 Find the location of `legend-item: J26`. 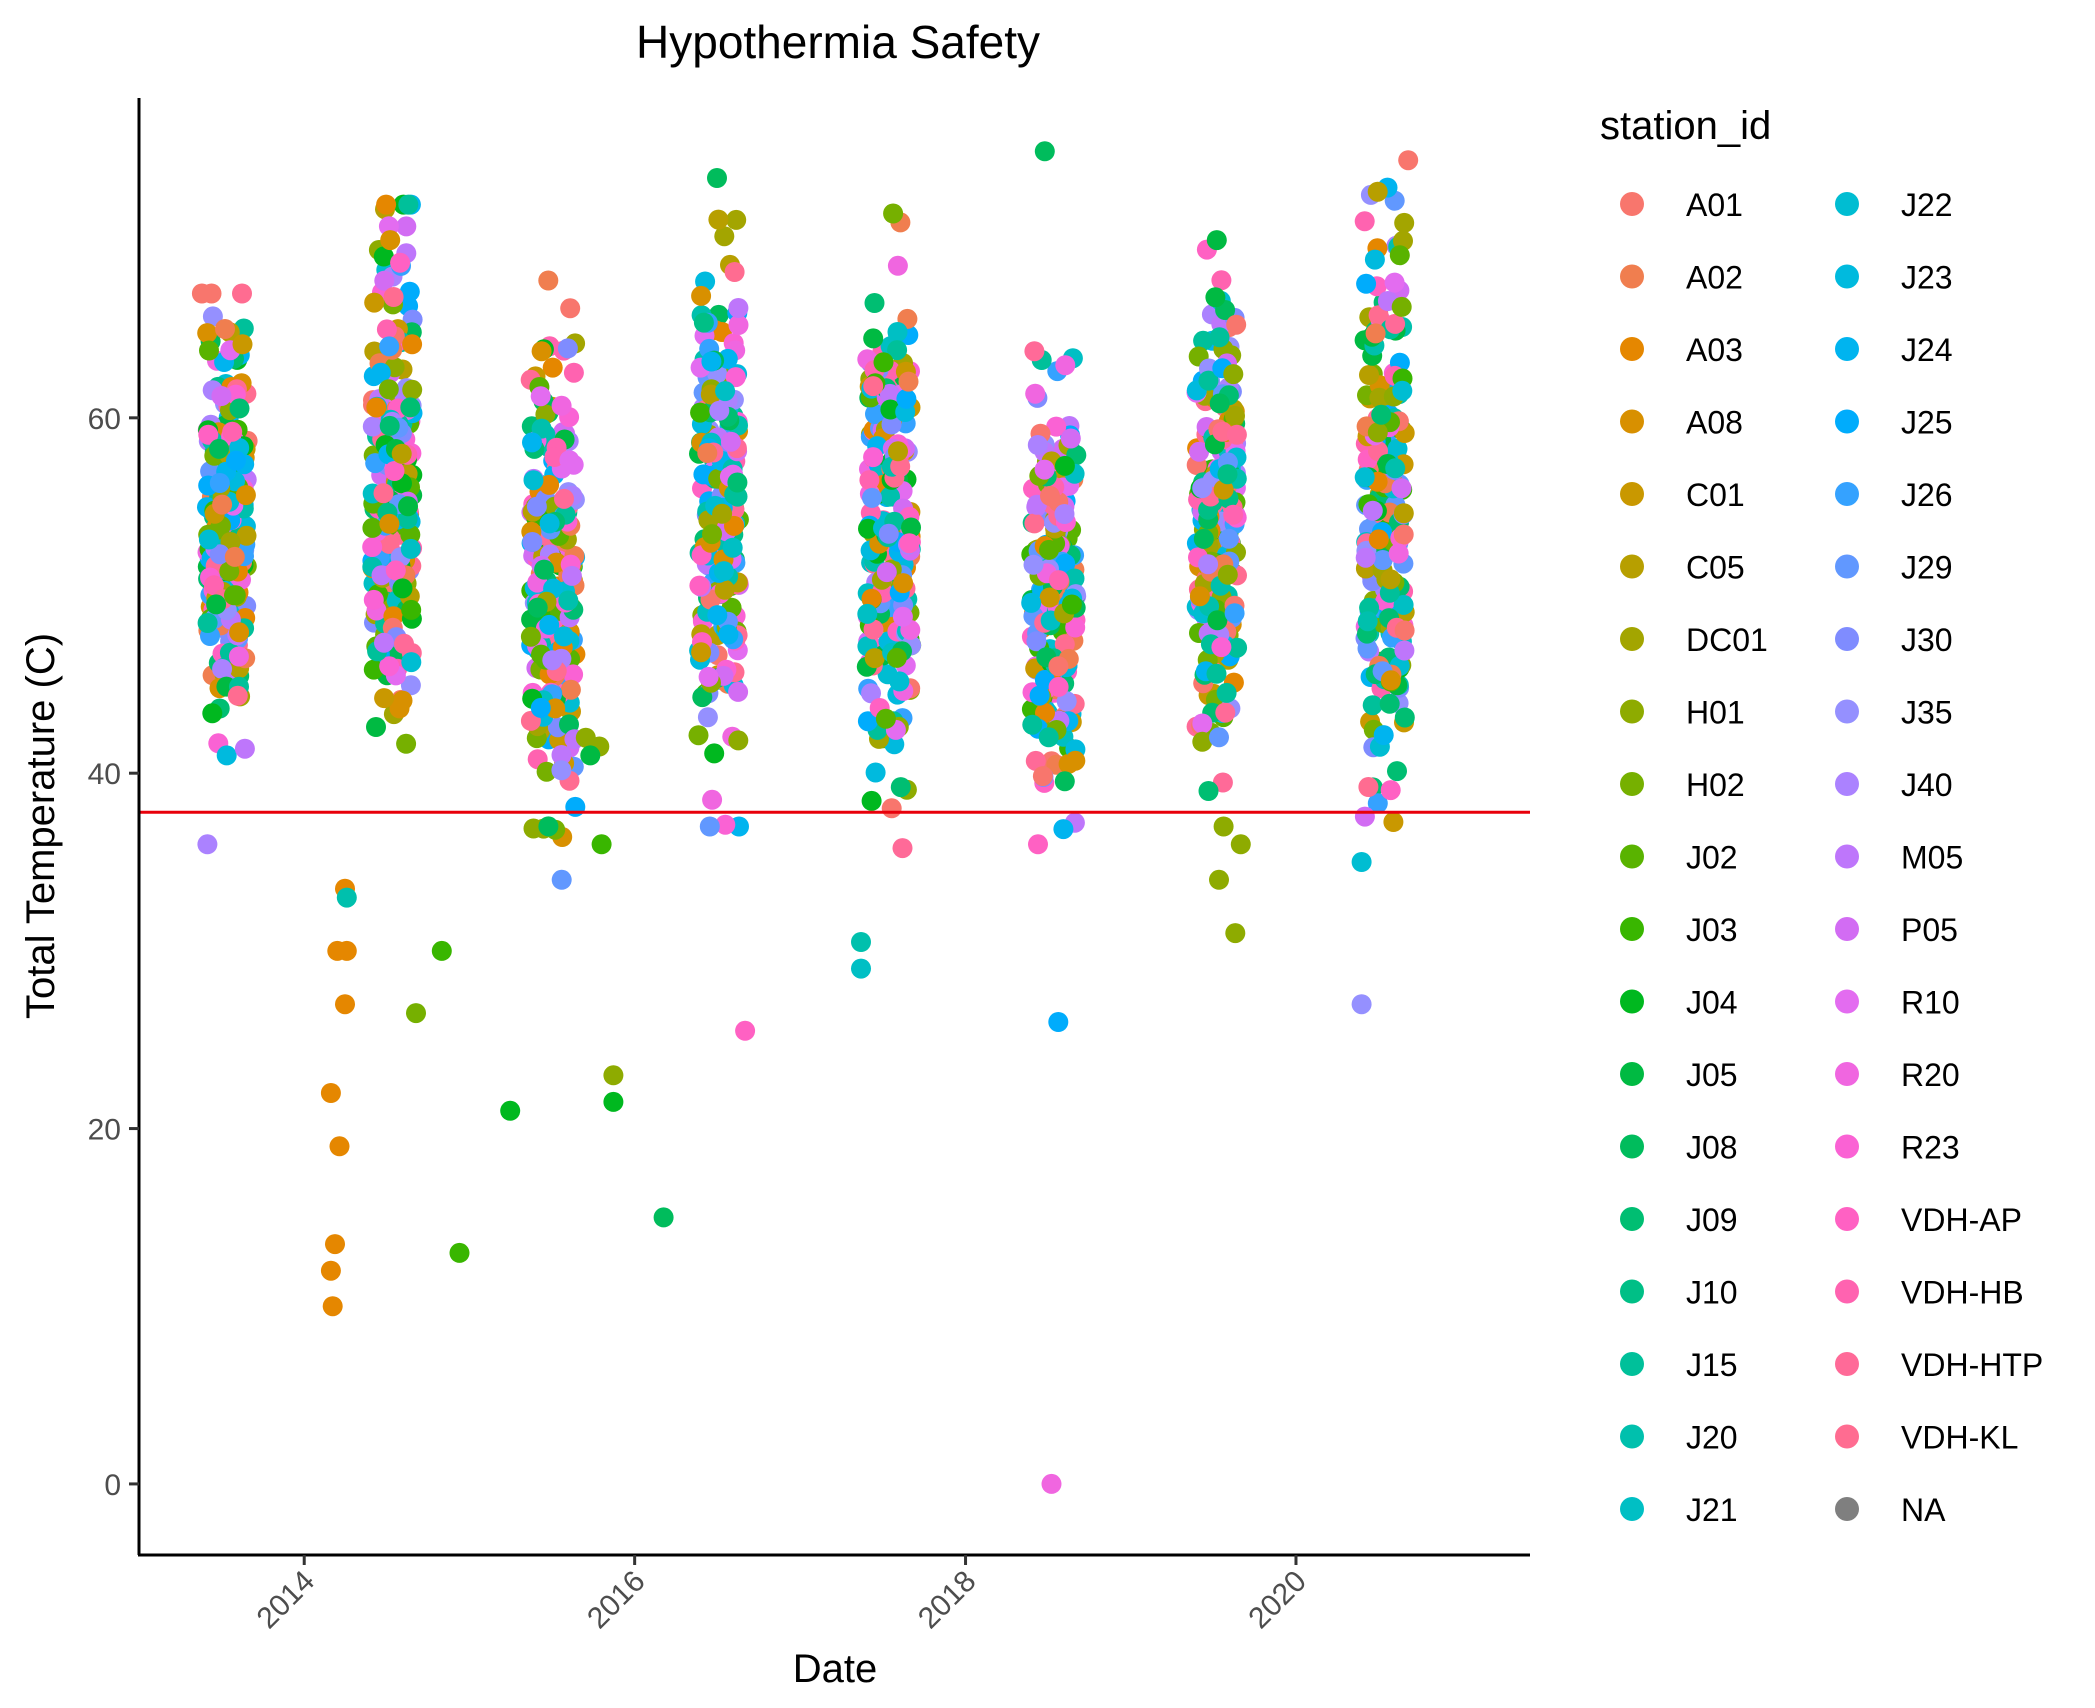

legend-item: J26 is located at coordinates (1894, 495).